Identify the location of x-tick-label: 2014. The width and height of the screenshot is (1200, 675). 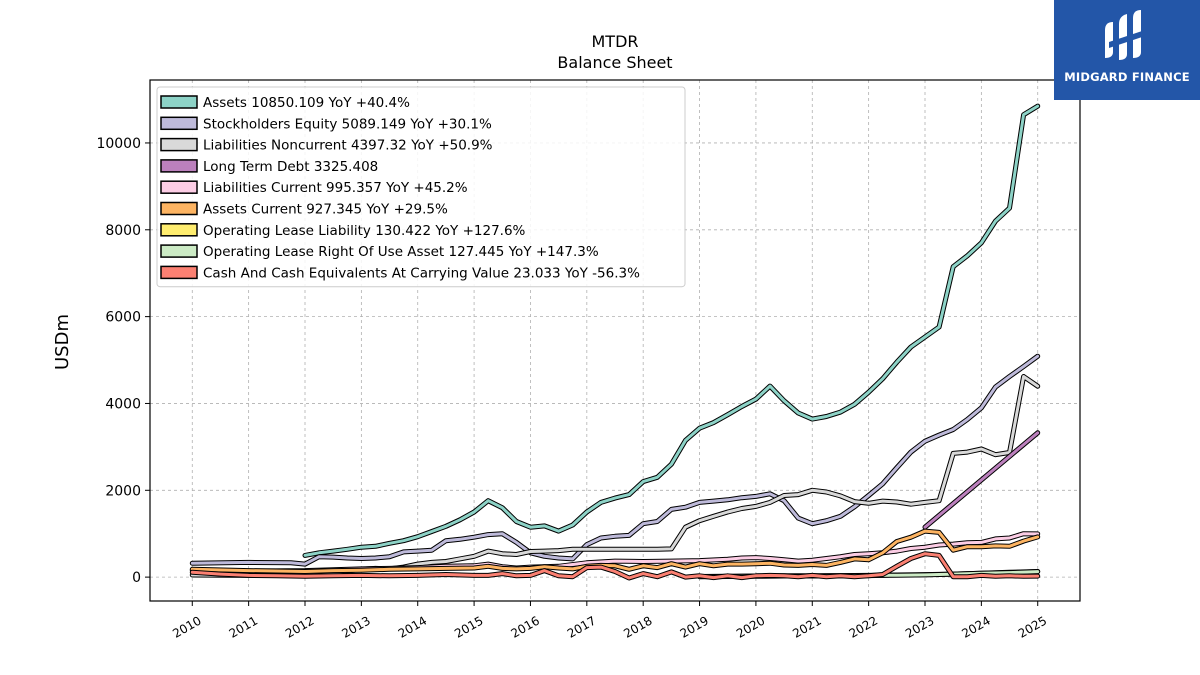
(412, 626).